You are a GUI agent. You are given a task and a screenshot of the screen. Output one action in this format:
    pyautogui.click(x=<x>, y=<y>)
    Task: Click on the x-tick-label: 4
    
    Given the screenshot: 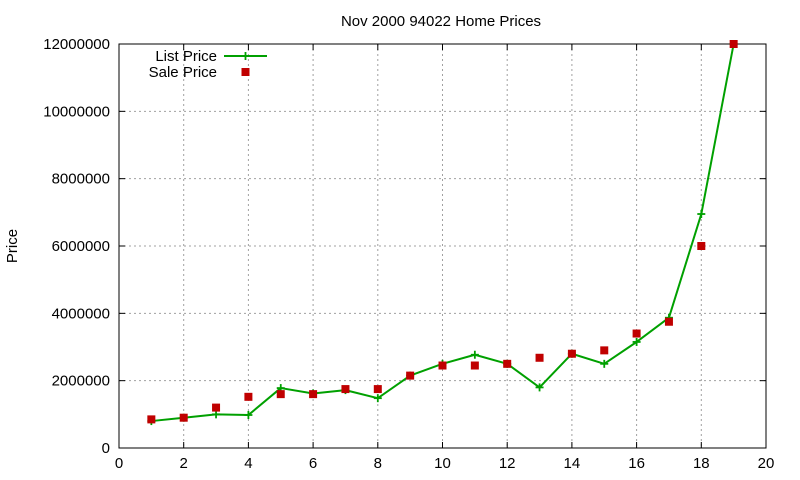 What is the action you would take?
    pyautogui.click(x=248, y=463)
    